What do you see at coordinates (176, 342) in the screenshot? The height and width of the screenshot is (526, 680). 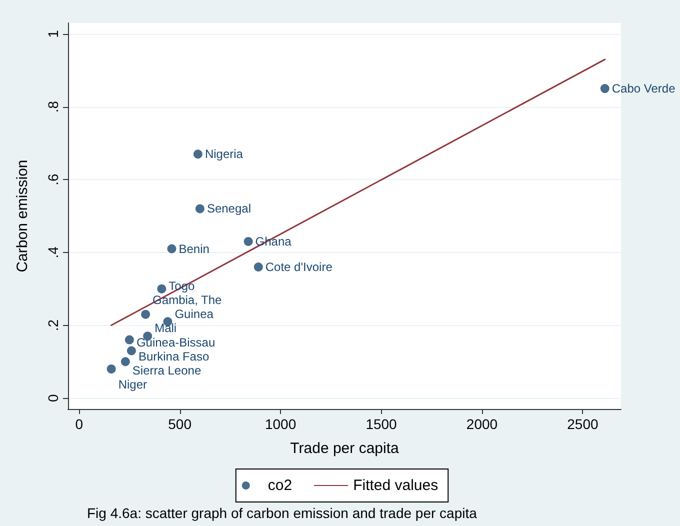 I see `annotation: Guinea-Bissau` at bounding box center [176, 342].